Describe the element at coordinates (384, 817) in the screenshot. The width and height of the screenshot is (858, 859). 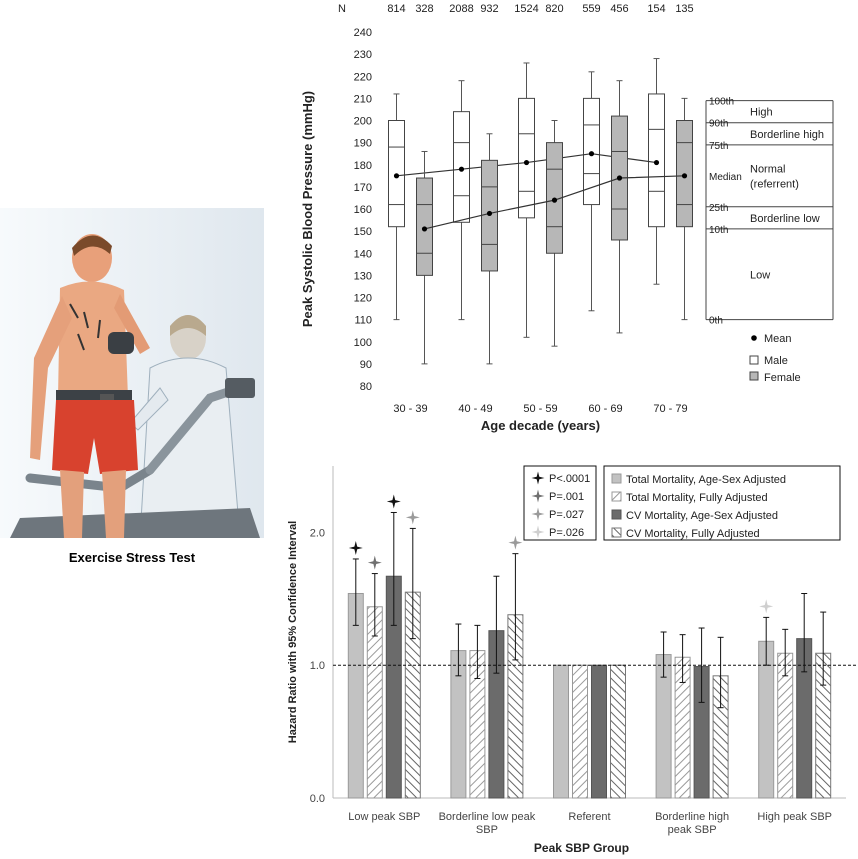
I see `x-tick-label: Low peak SBP` at that location.